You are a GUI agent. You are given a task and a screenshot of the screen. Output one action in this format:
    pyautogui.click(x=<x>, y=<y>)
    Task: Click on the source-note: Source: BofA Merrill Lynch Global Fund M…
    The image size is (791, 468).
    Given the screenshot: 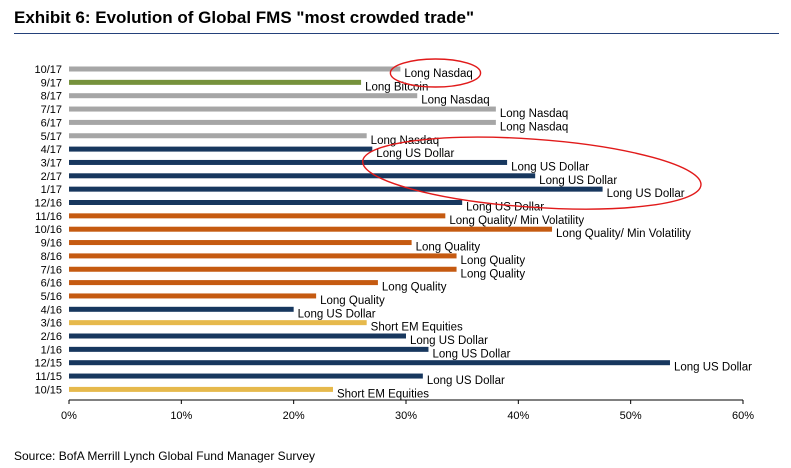 What is the action you would take?
    pyautogui.click(x=165, y=456)
    